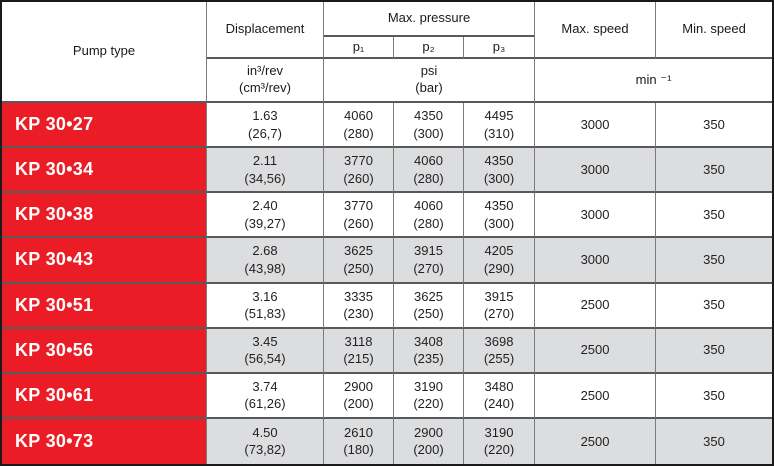 The width and height of the screenshot is (774, 466). I want to click on p2-cell: 3625 (250), so click(429, 306).